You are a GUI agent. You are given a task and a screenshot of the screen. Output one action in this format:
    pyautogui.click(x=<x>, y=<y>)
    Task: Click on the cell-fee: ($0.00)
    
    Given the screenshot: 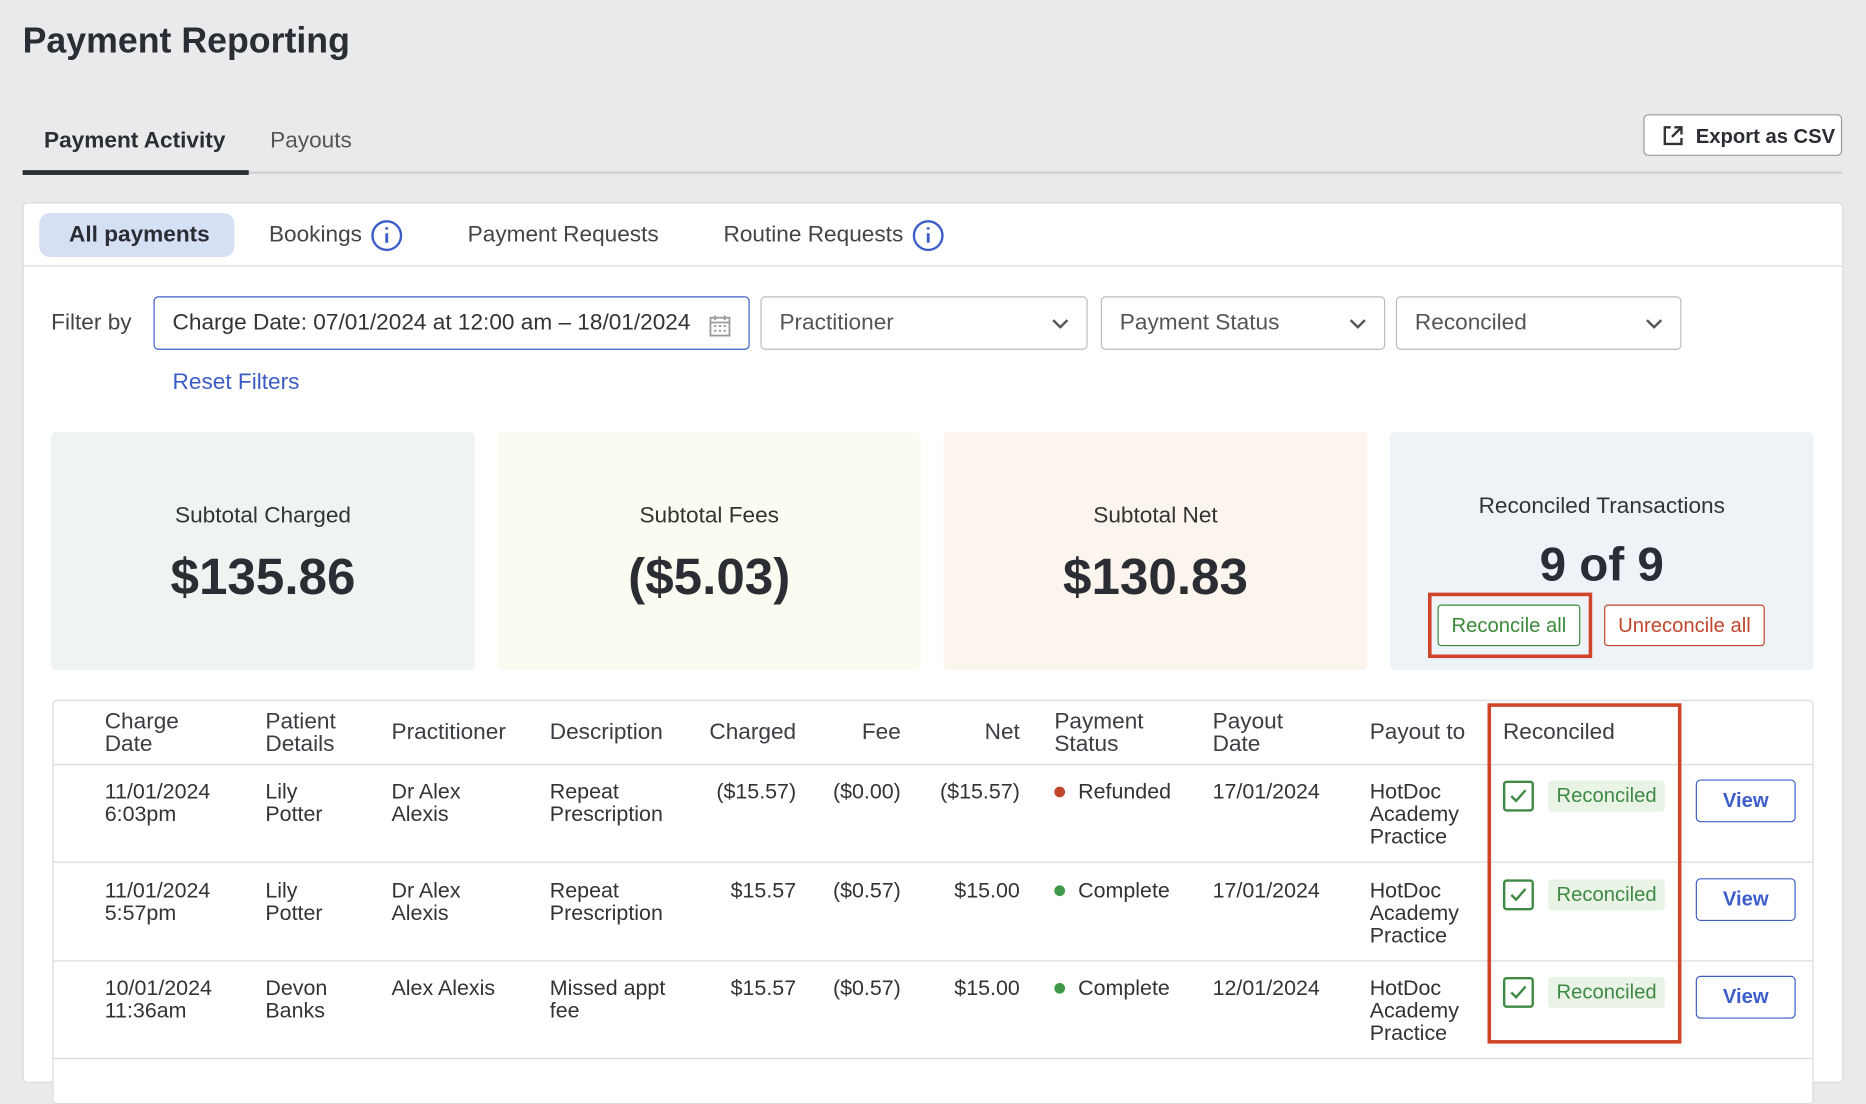 What is the action you would take?
    pyautogui.click(x=866, y=791)
    